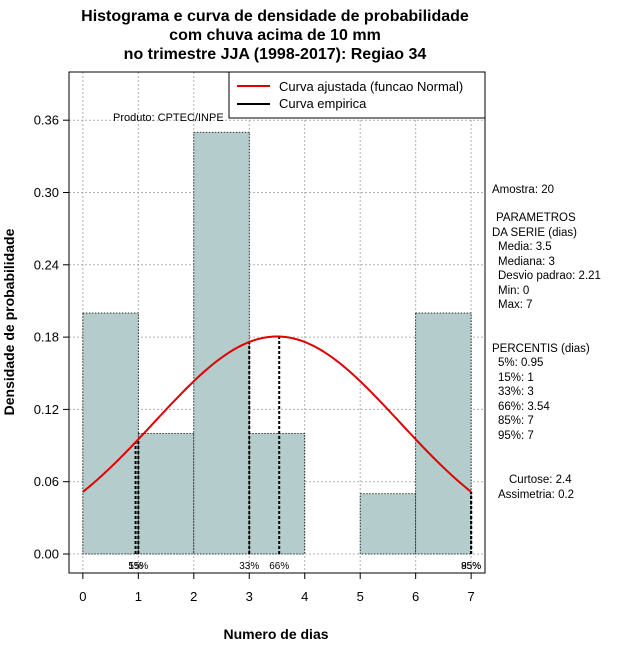 This screenshot has height=660, width=640. I want to click on y-tick-label-0.36: 0.36, so click(46, 120).